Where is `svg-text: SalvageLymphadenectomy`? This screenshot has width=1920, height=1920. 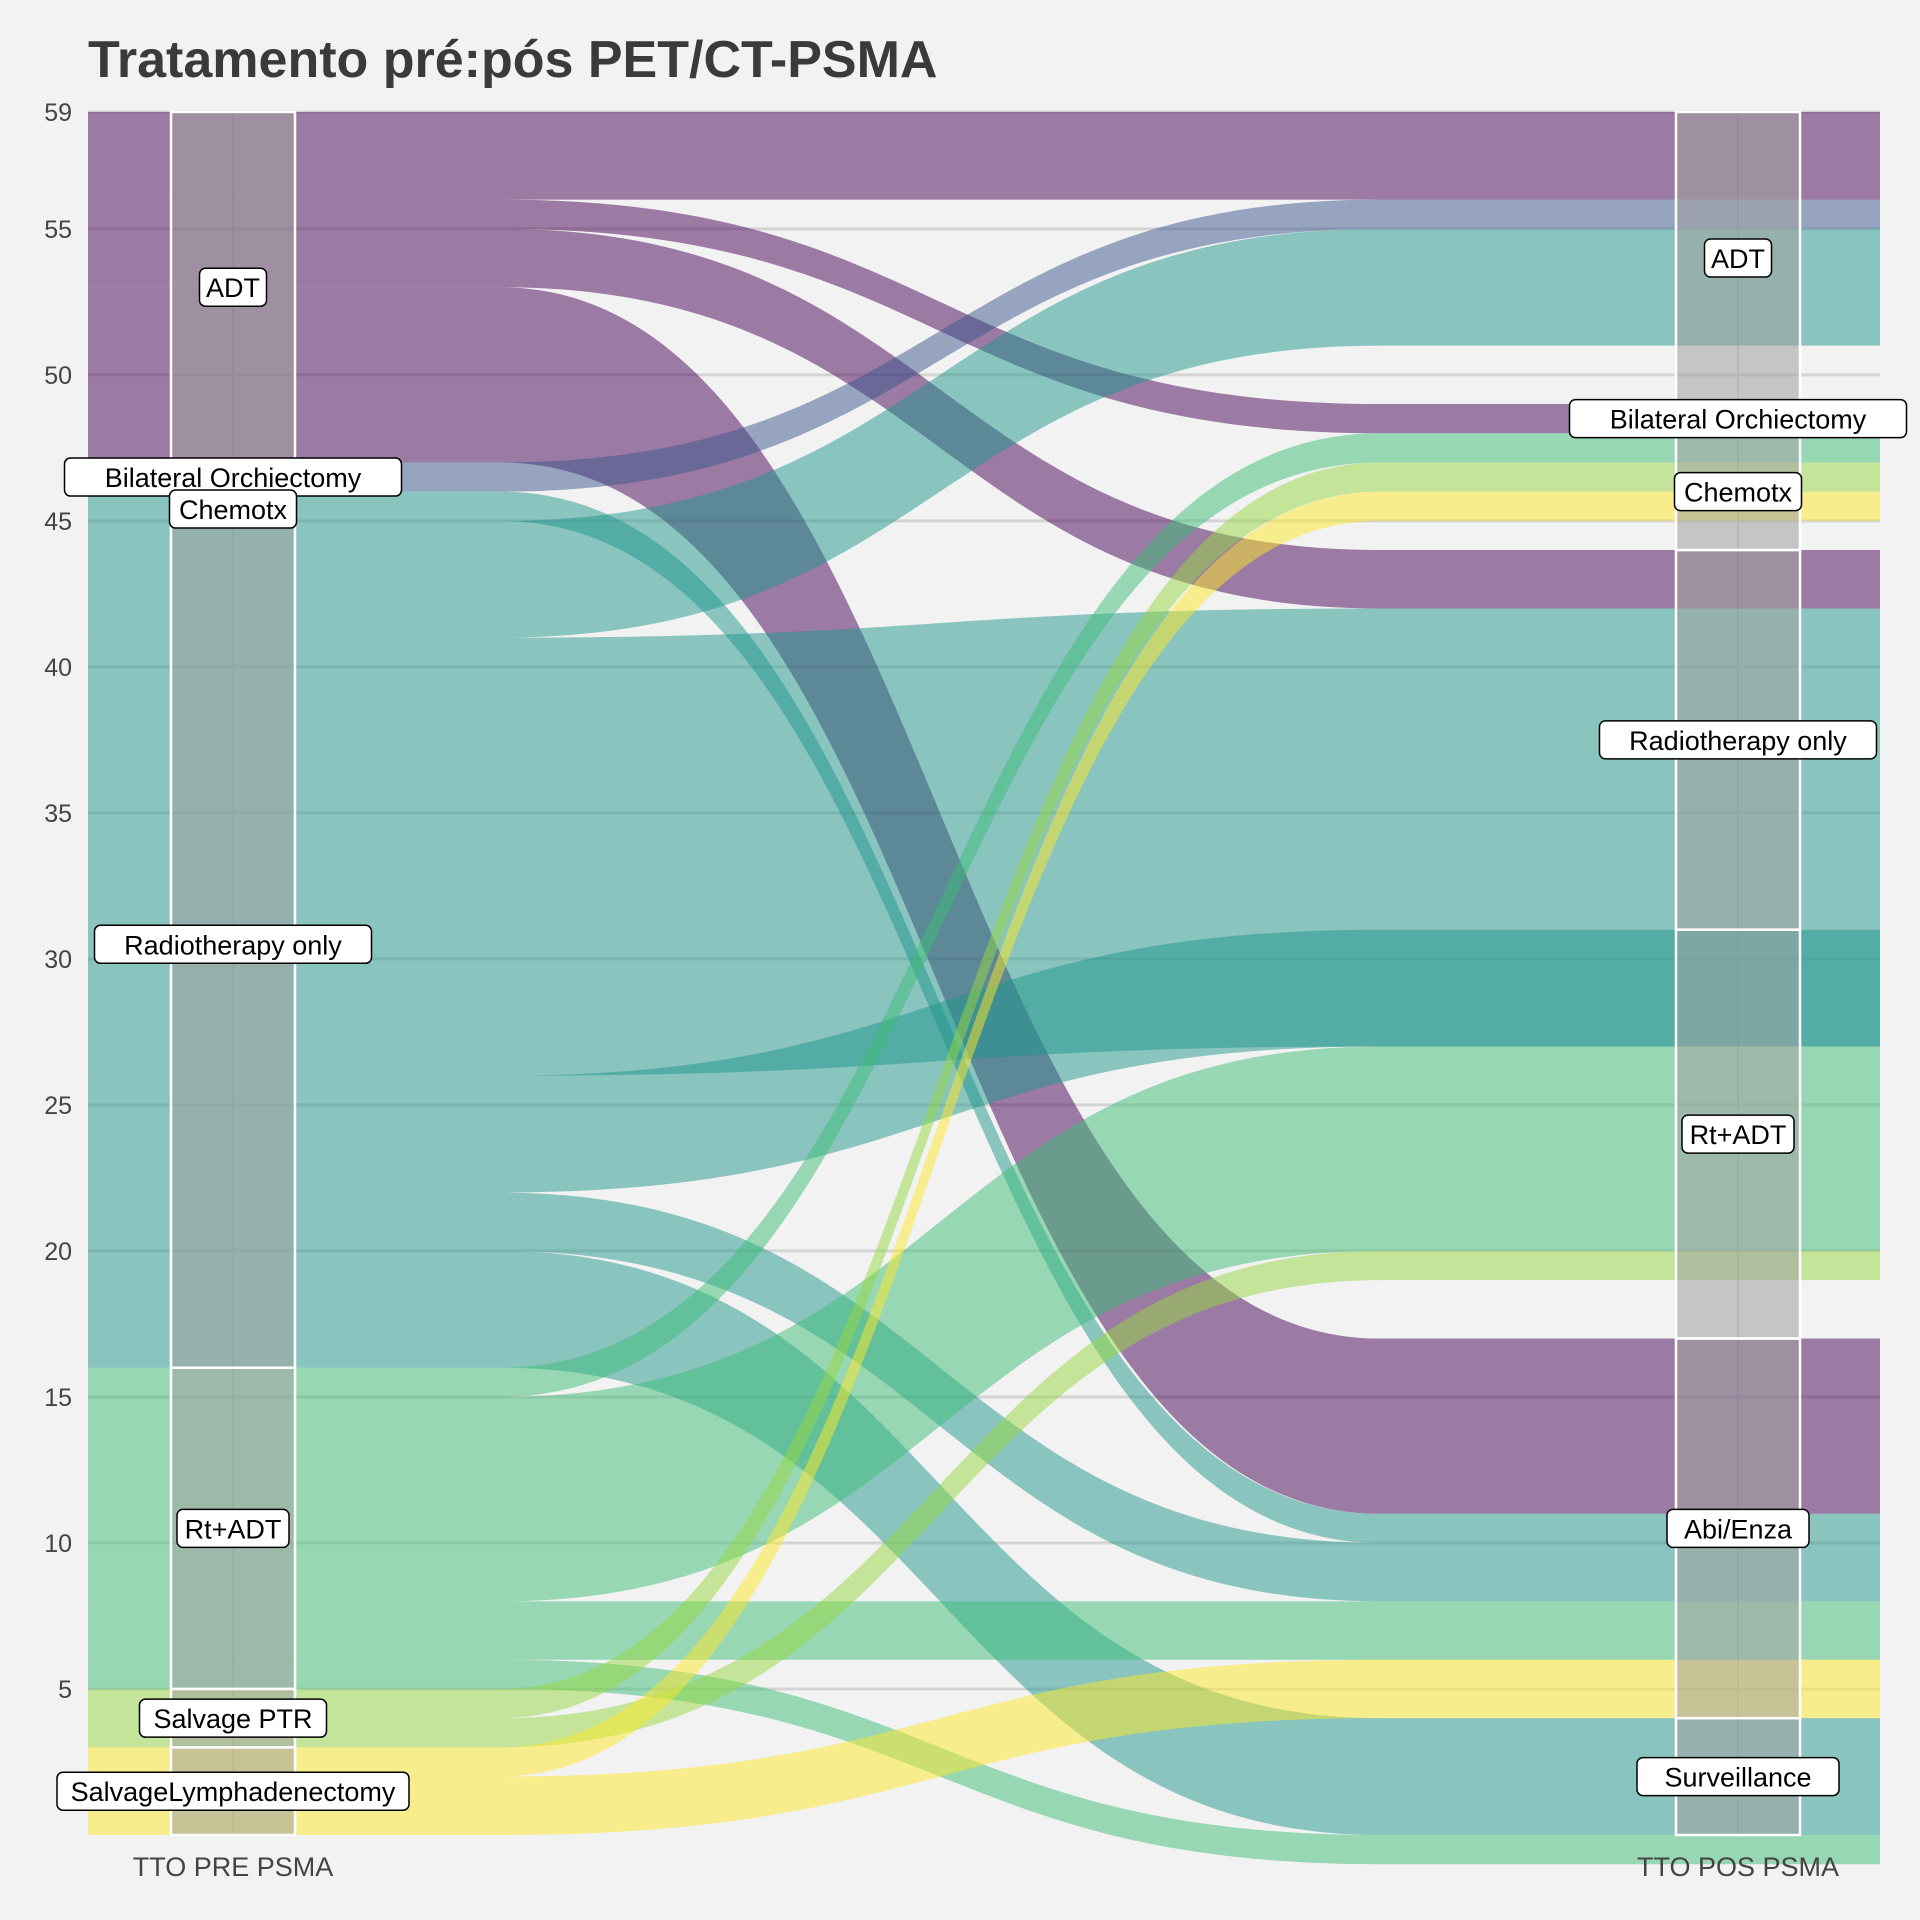
svg-text: SalvageLymphadenectomy is located at coordinates (233, 1792).